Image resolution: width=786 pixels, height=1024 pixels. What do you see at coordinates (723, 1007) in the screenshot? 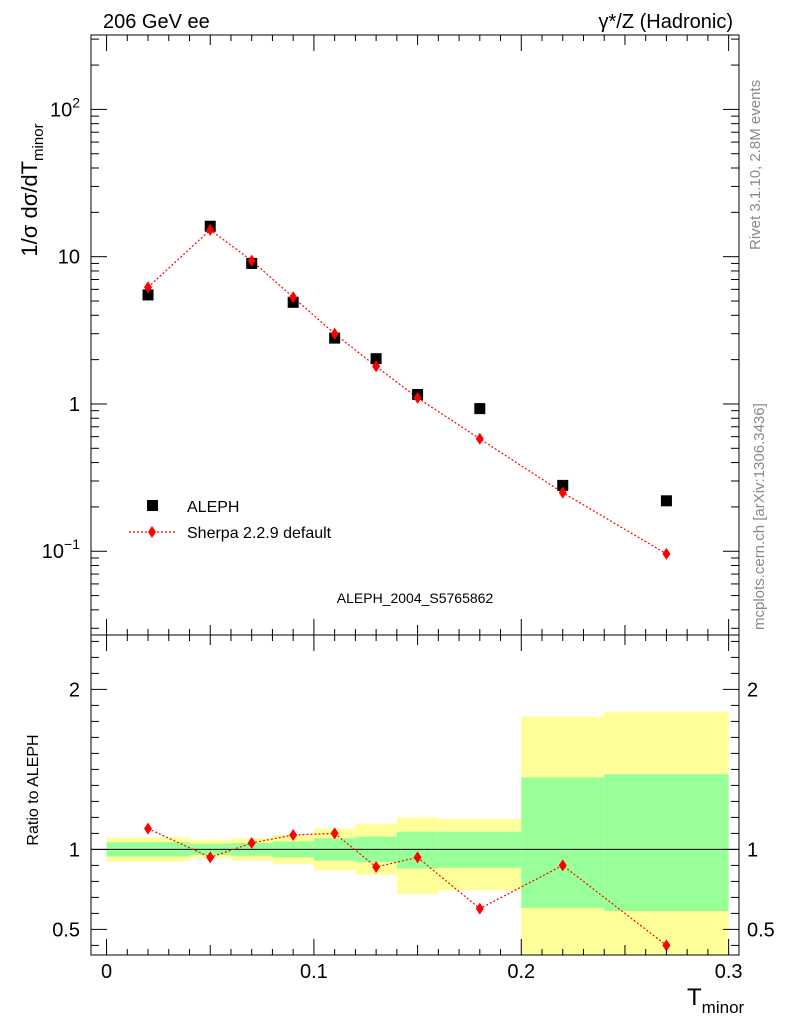
I see `x-axis-title-sub: minor` at bounding box center [723, 1007].